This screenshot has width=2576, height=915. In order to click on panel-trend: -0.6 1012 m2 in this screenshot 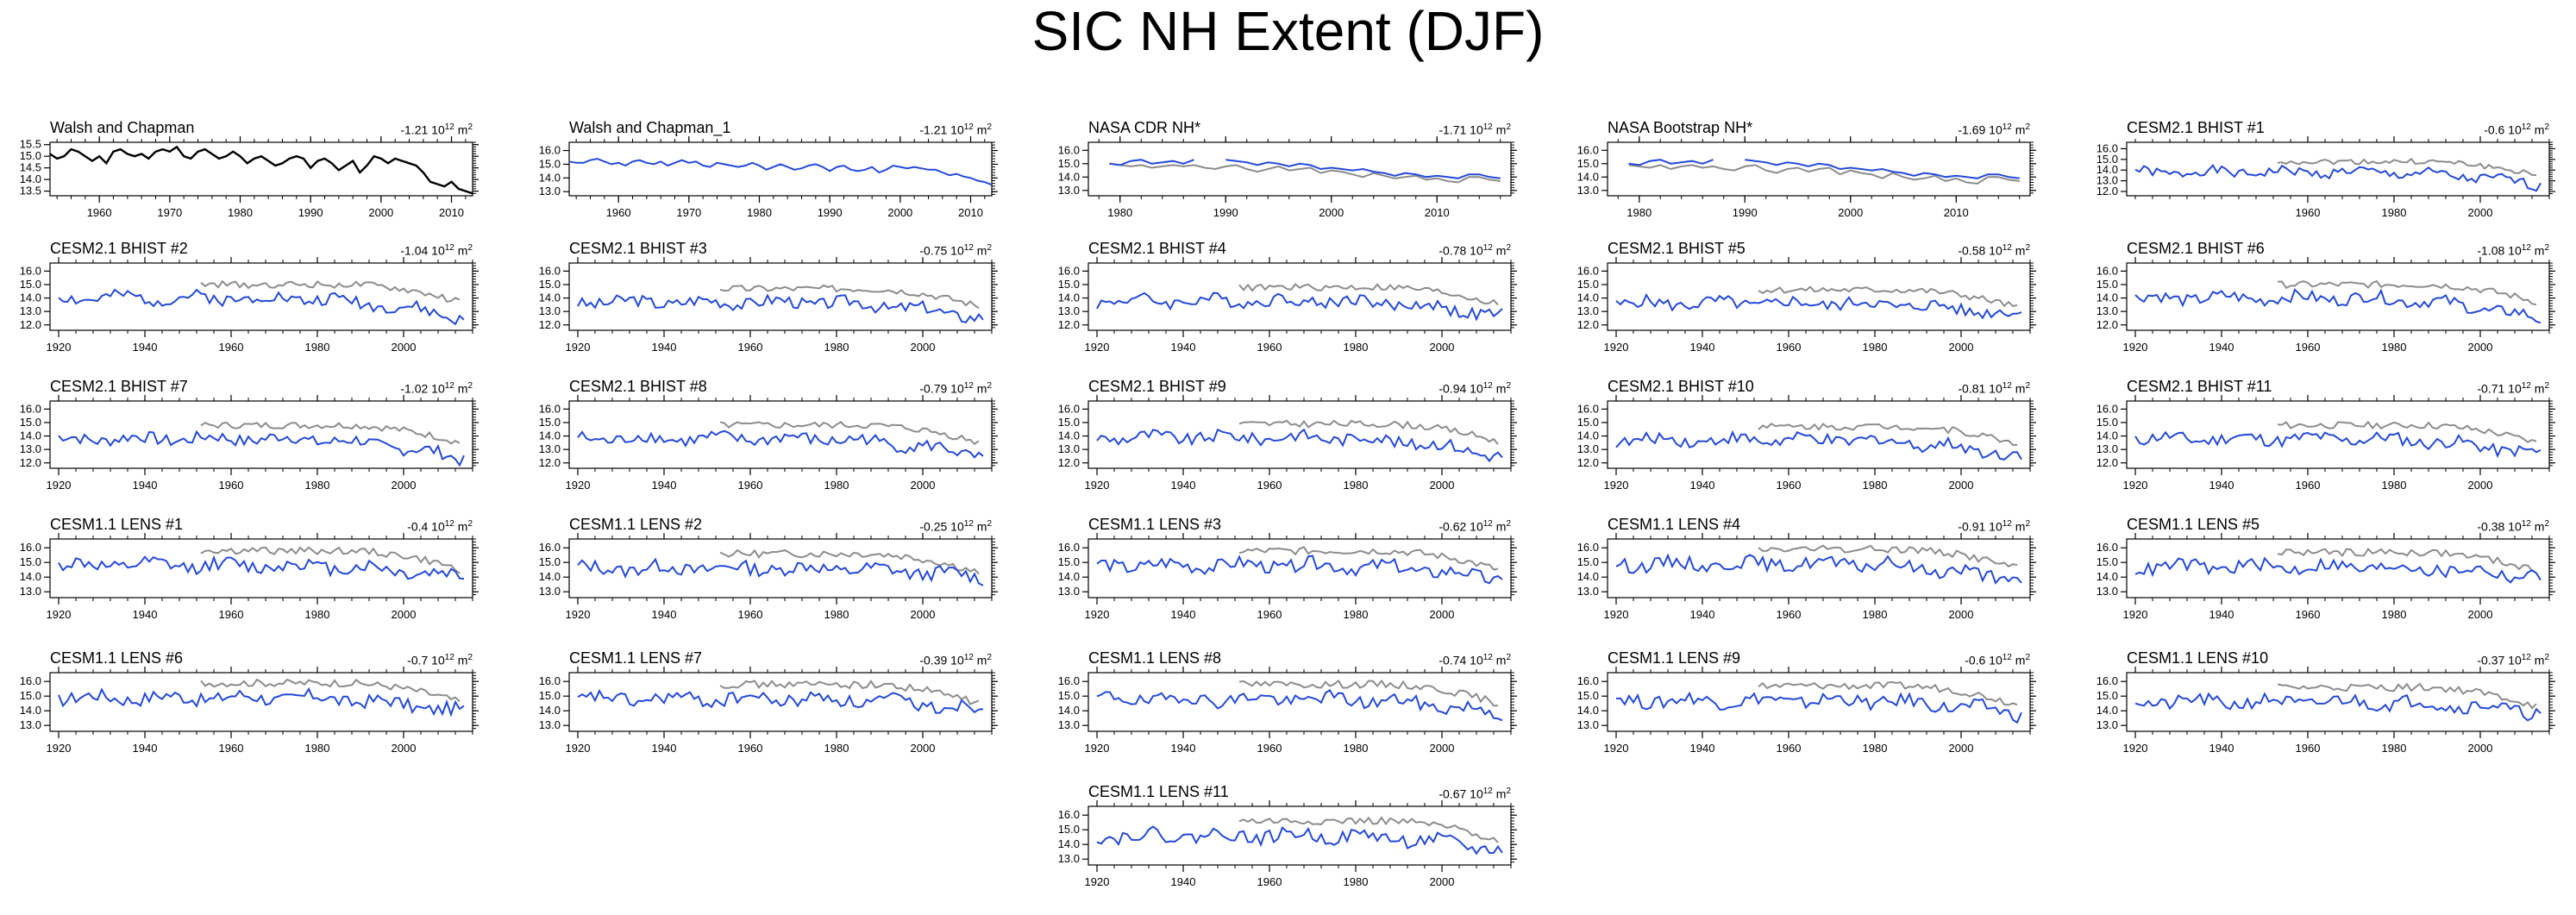, I will do `click(2516, 129)`.